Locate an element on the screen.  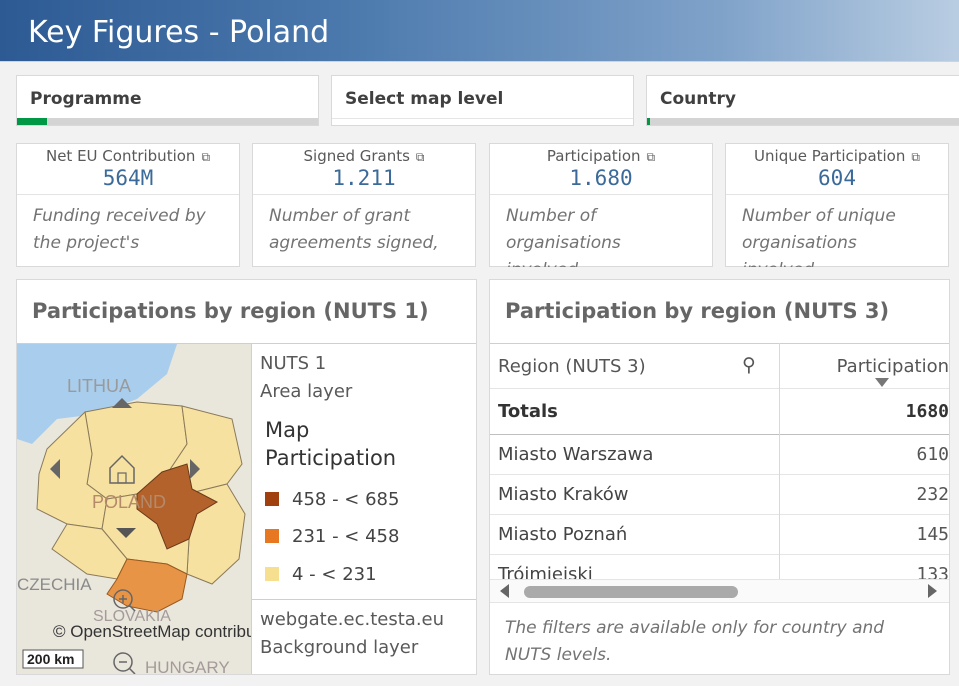
kpi-description: Funding received by the project's is located at coordinates (119, 229).